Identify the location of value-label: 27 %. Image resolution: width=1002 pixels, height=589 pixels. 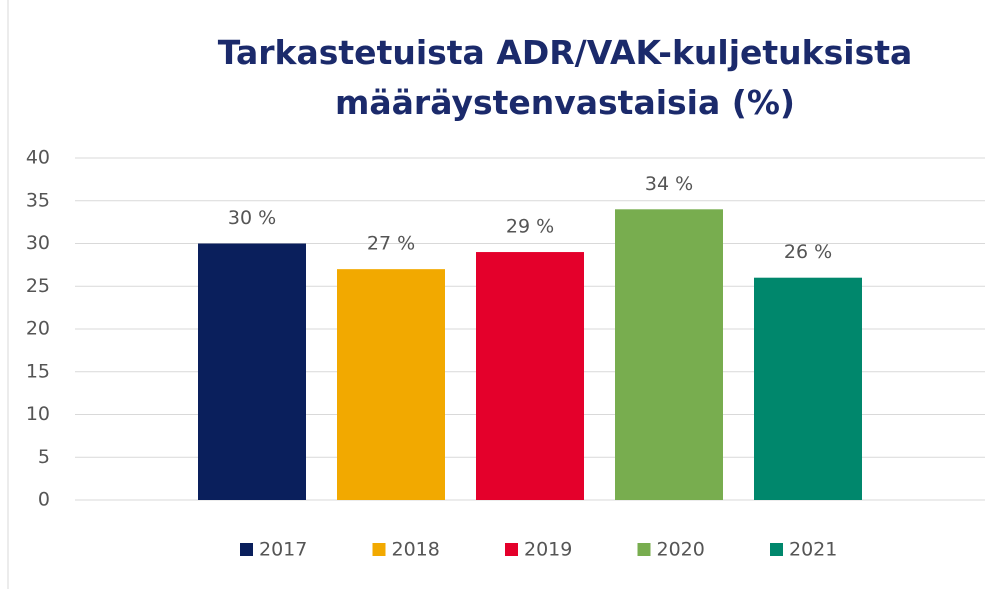
(391, 244).